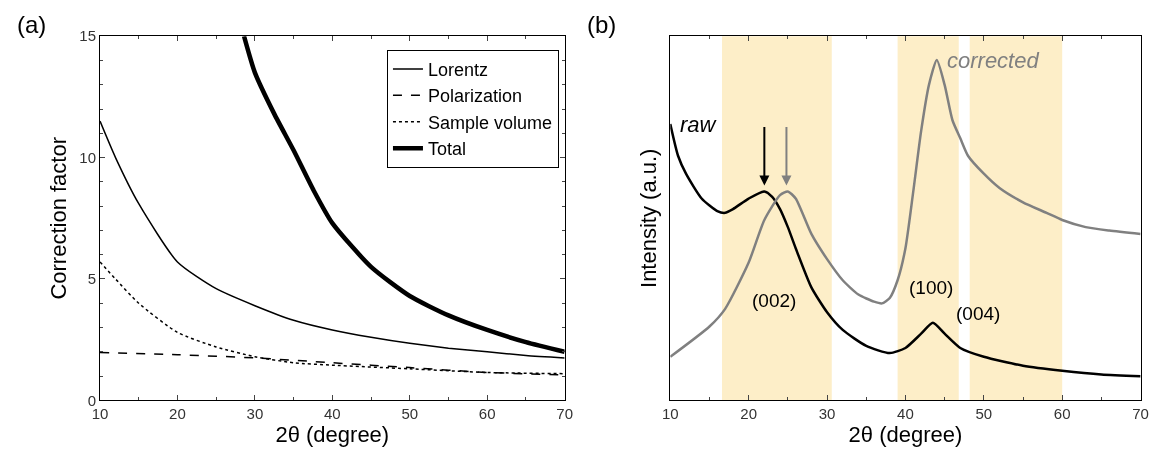 This screenshot has height=470, width=1152. Describe the element at coordinates (490, 122) in the screenshot. I see `legend-label: Sample volume` at that location.